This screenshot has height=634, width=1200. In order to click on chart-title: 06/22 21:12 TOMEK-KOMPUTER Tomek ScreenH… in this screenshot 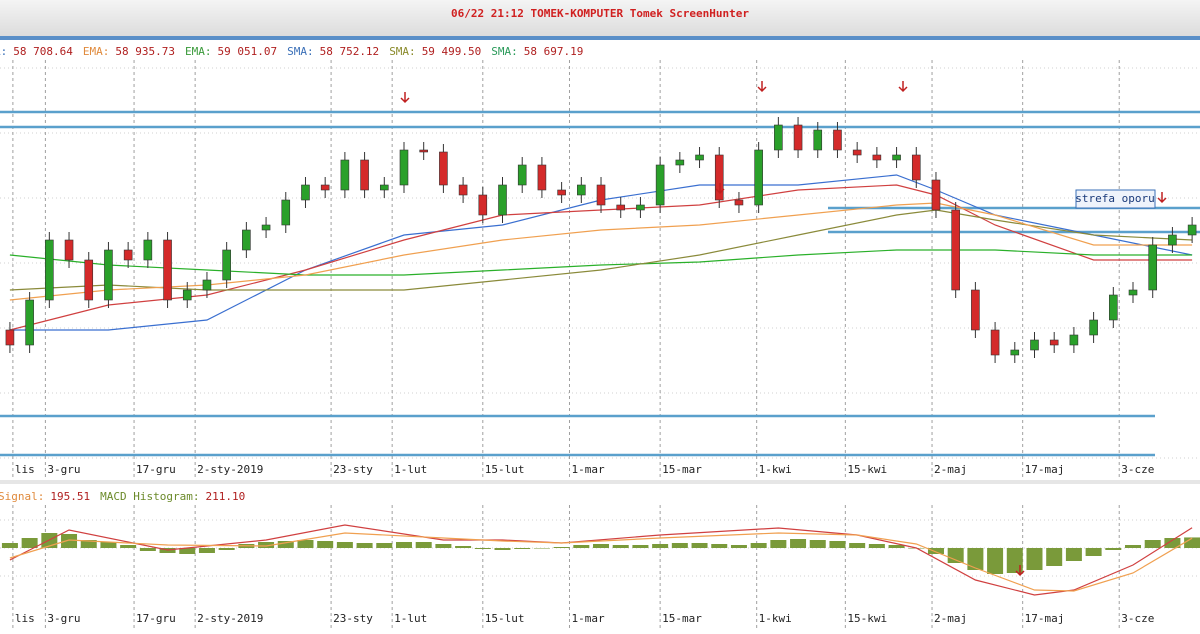, I will do `click(600, 13)`.